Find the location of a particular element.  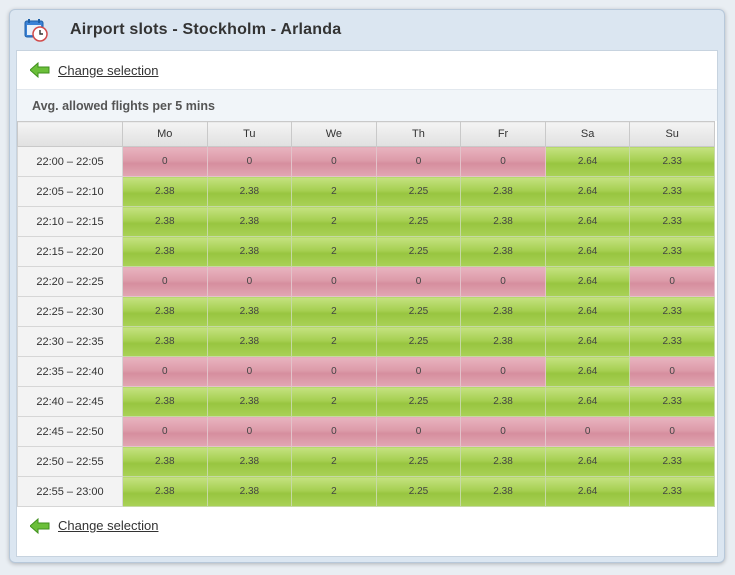

time-slot-label: 22:00 – 22:05 is located at coordinates (70, 161).